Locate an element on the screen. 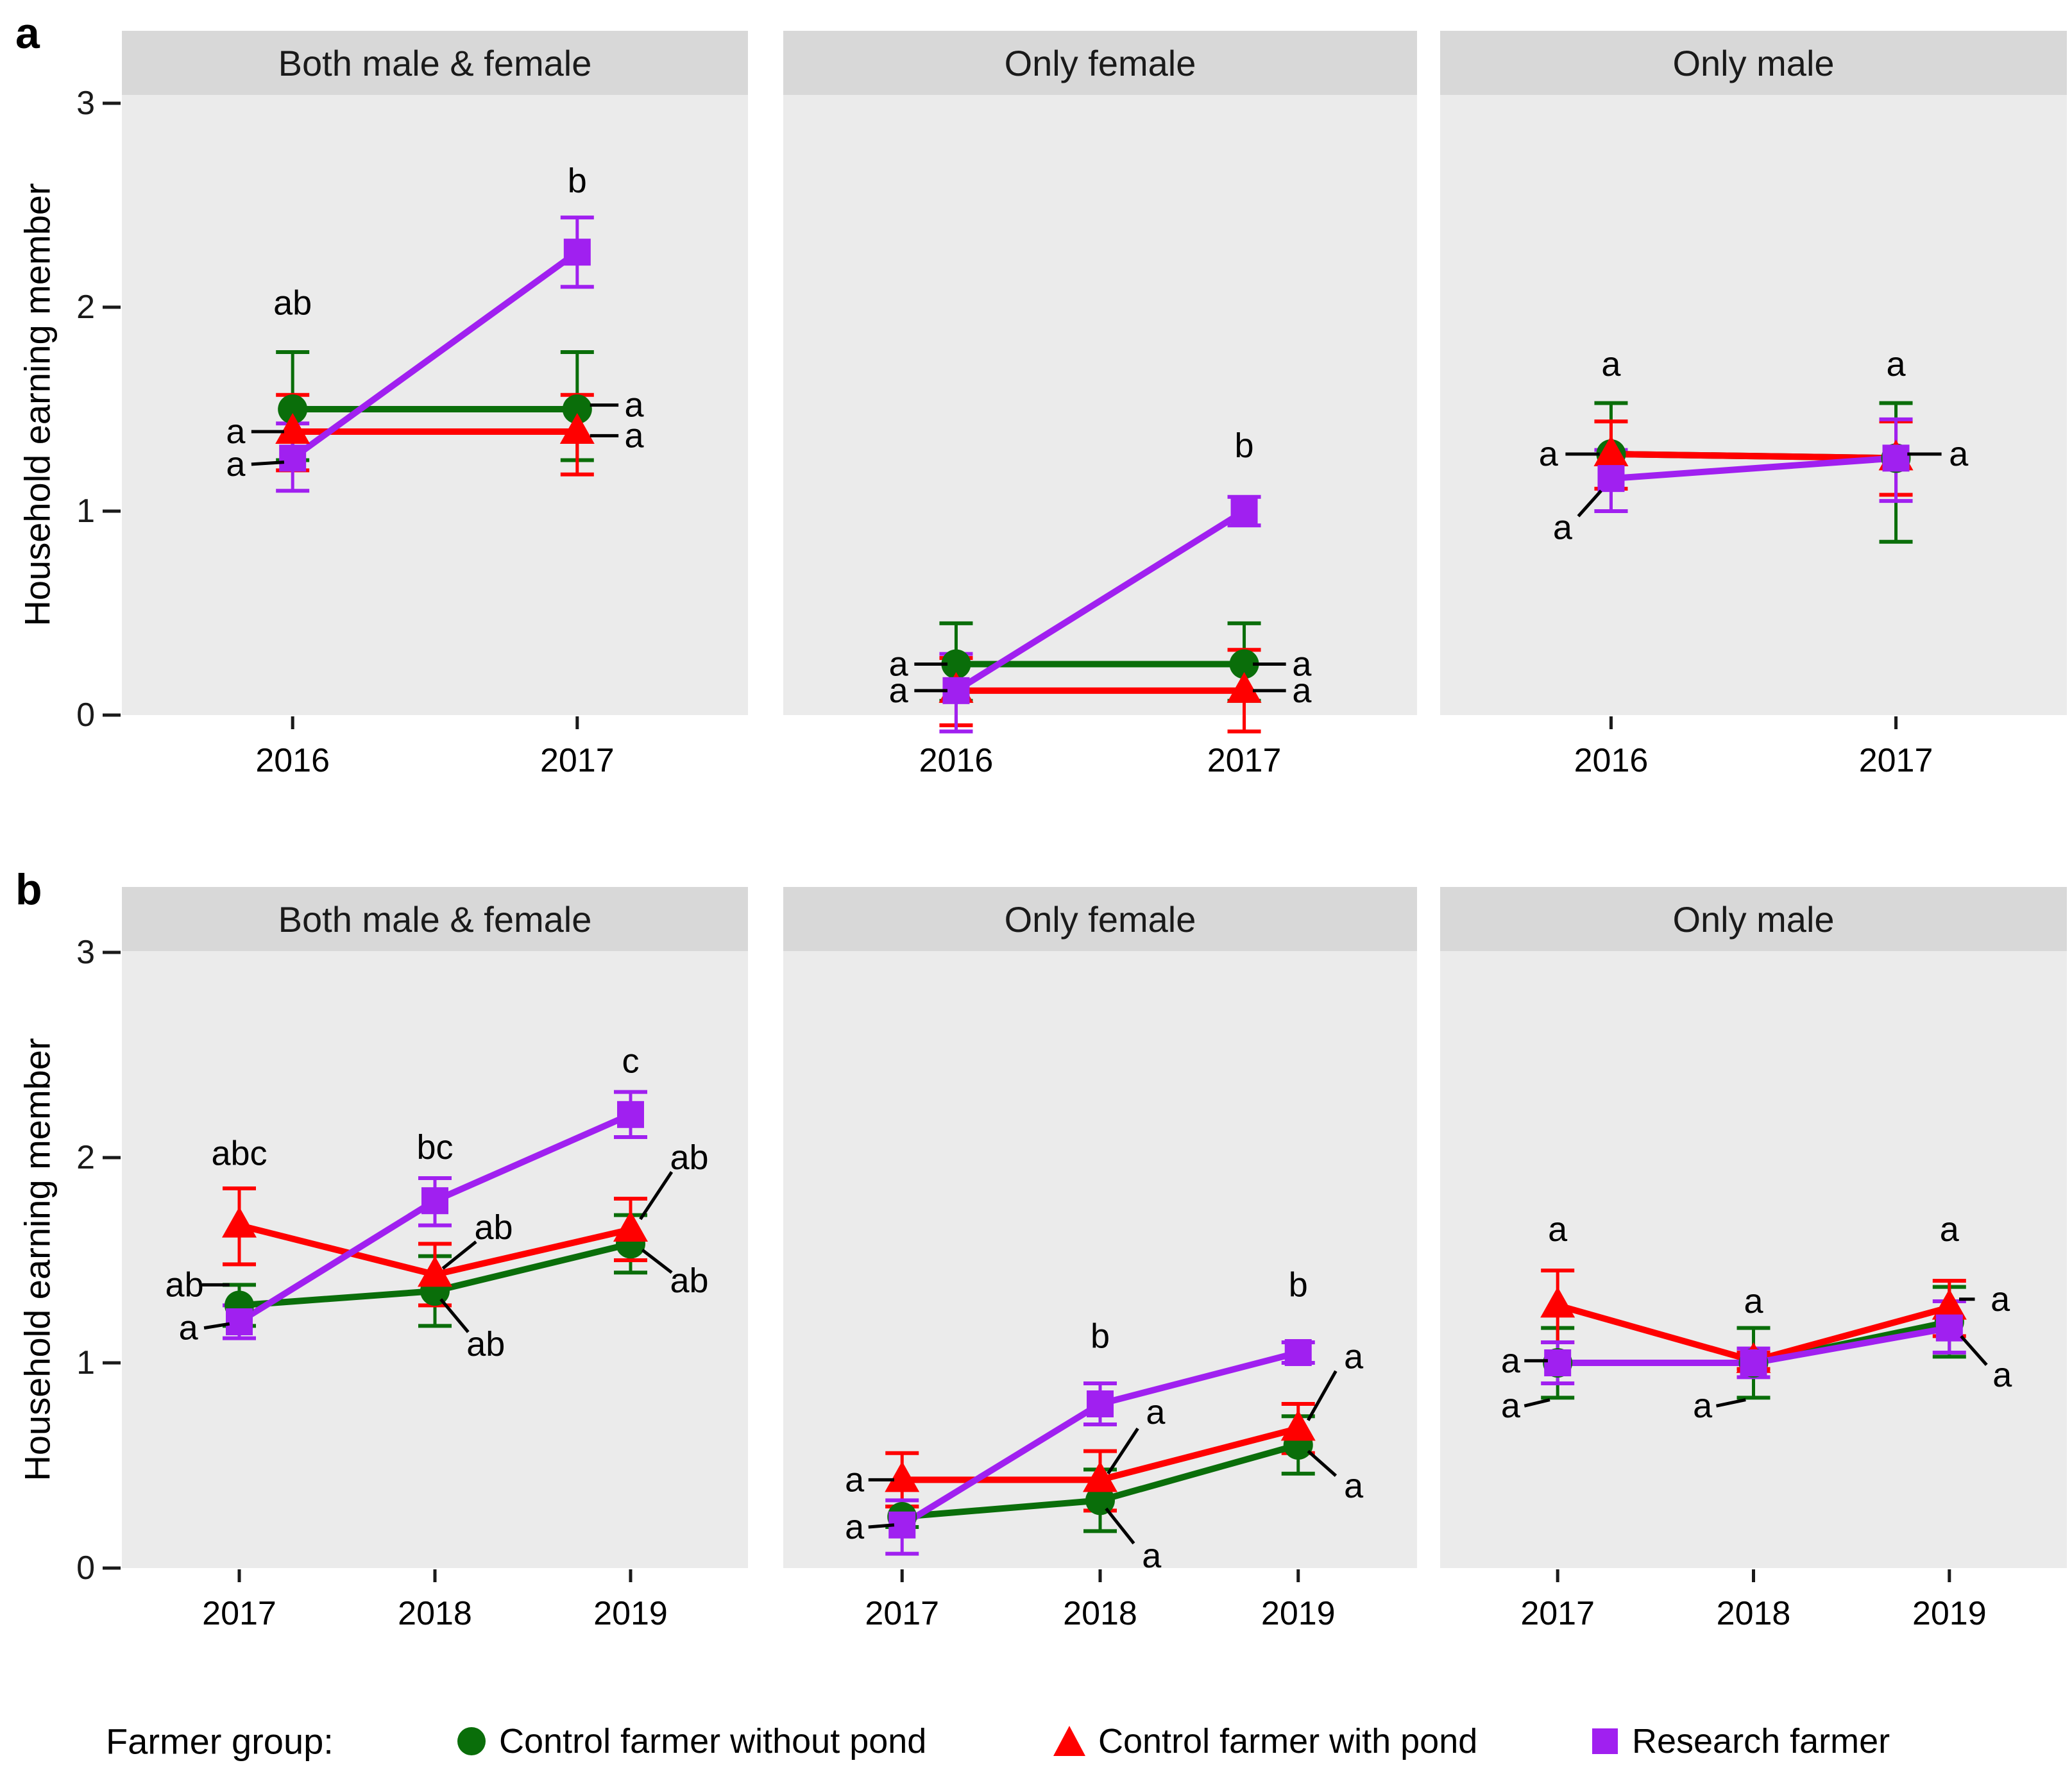 The height and width of the screenshot is (1781, 2072). legend-item-label: Control farmer with pond is located at coordinates (1288, 1741).